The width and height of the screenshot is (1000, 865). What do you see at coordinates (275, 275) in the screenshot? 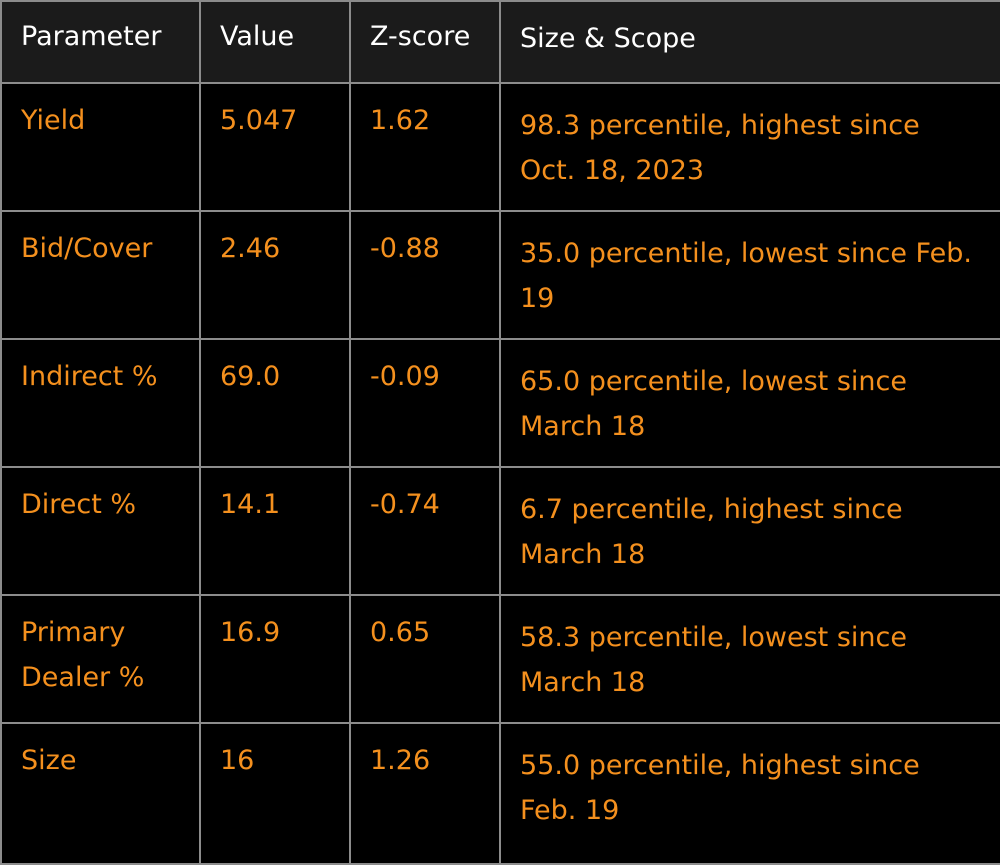
I see `cell-value: 2.46` at bounding box center [275, 275].